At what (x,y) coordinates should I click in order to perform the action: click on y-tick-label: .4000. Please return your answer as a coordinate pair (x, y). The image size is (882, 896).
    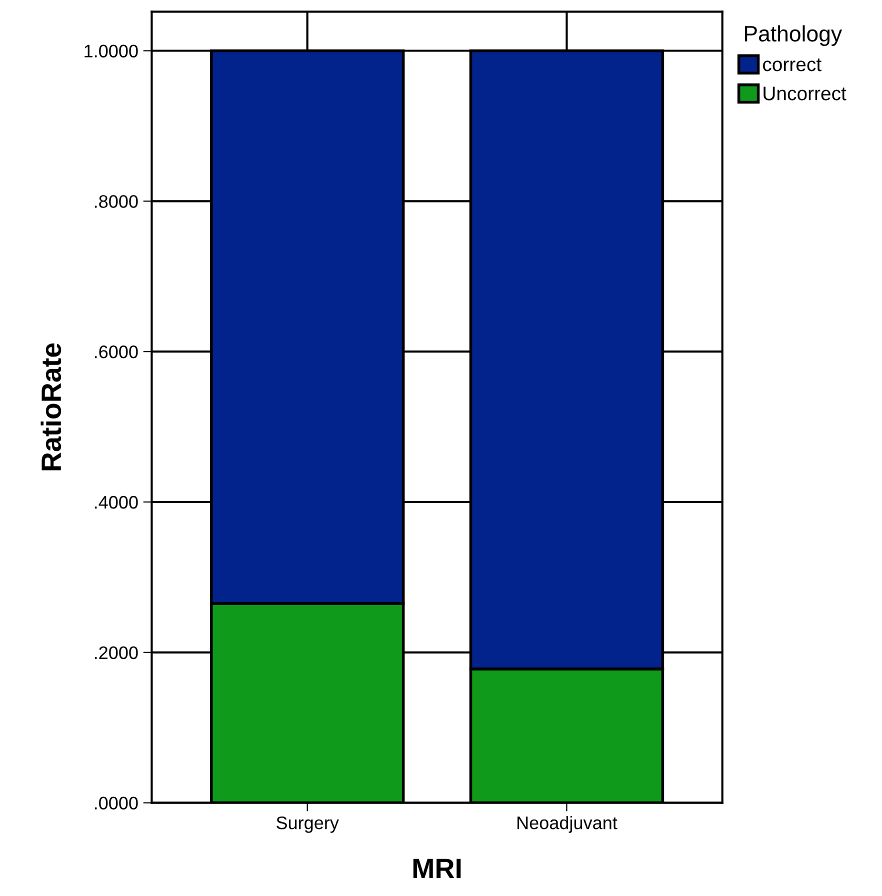
    Looking at the image, I should click on (116, 502).